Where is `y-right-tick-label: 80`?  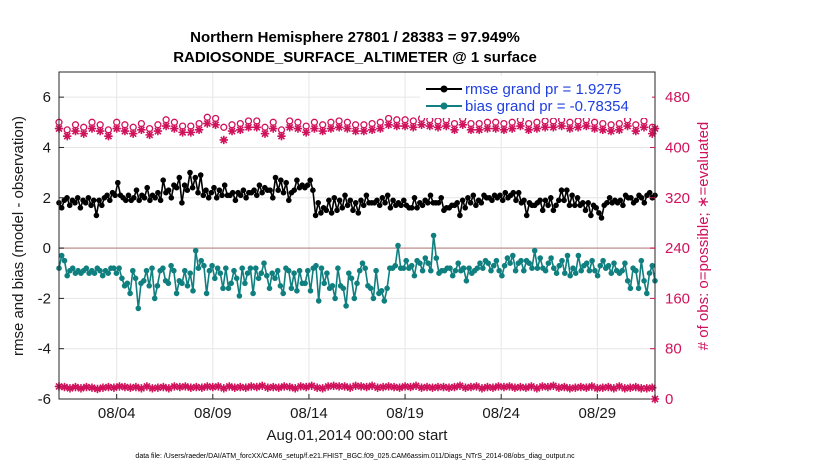
y-right-tick-label: 80 is located at coordinates (673, 349).